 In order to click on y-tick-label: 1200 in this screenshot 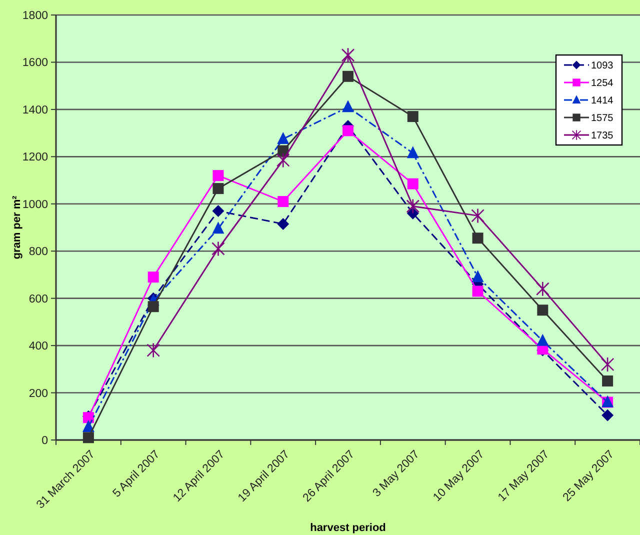, I will do `click(35, 158)`.